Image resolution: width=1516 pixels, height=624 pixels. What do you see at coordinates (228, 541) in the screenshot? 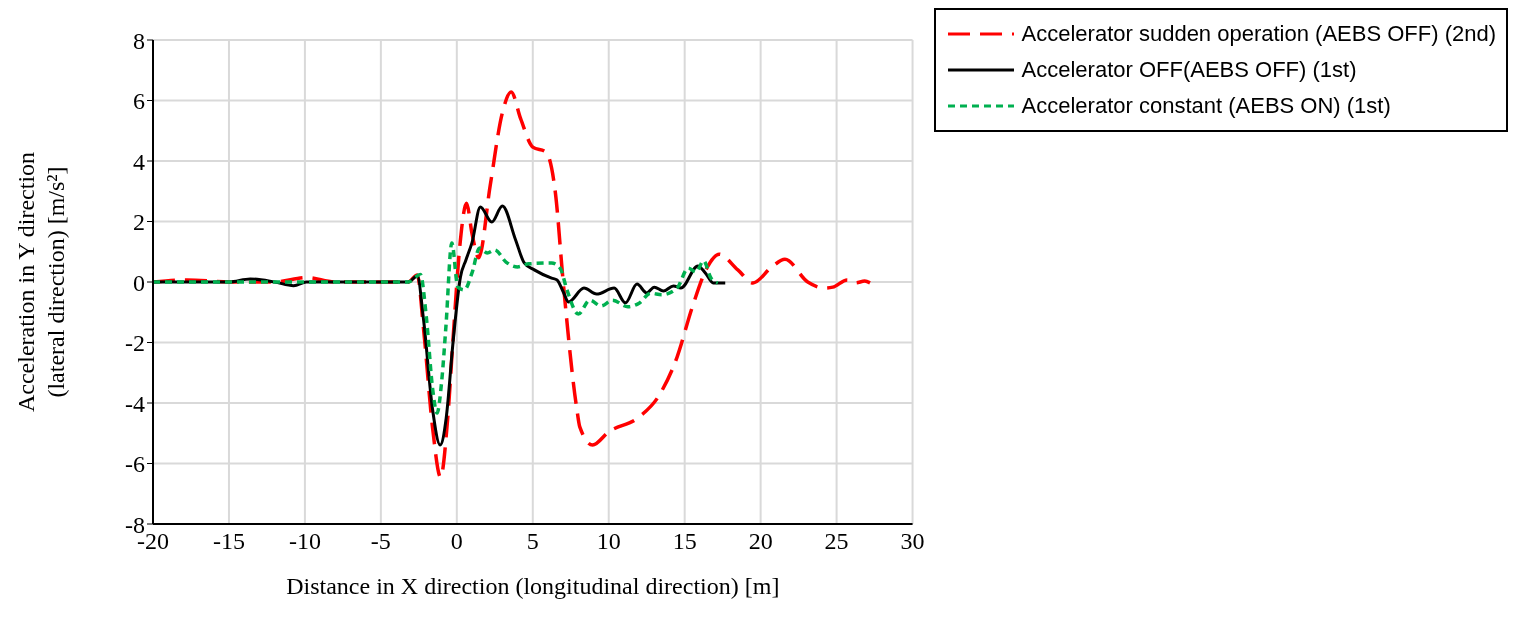
I see `x-tick-label: -15` at bounding box center [228, 541].